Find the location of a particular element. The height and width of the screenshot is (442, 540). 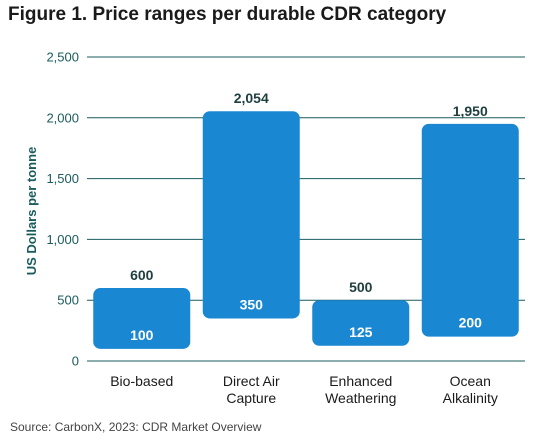

min-value-label: 125 is located at coordinates (361, 332).